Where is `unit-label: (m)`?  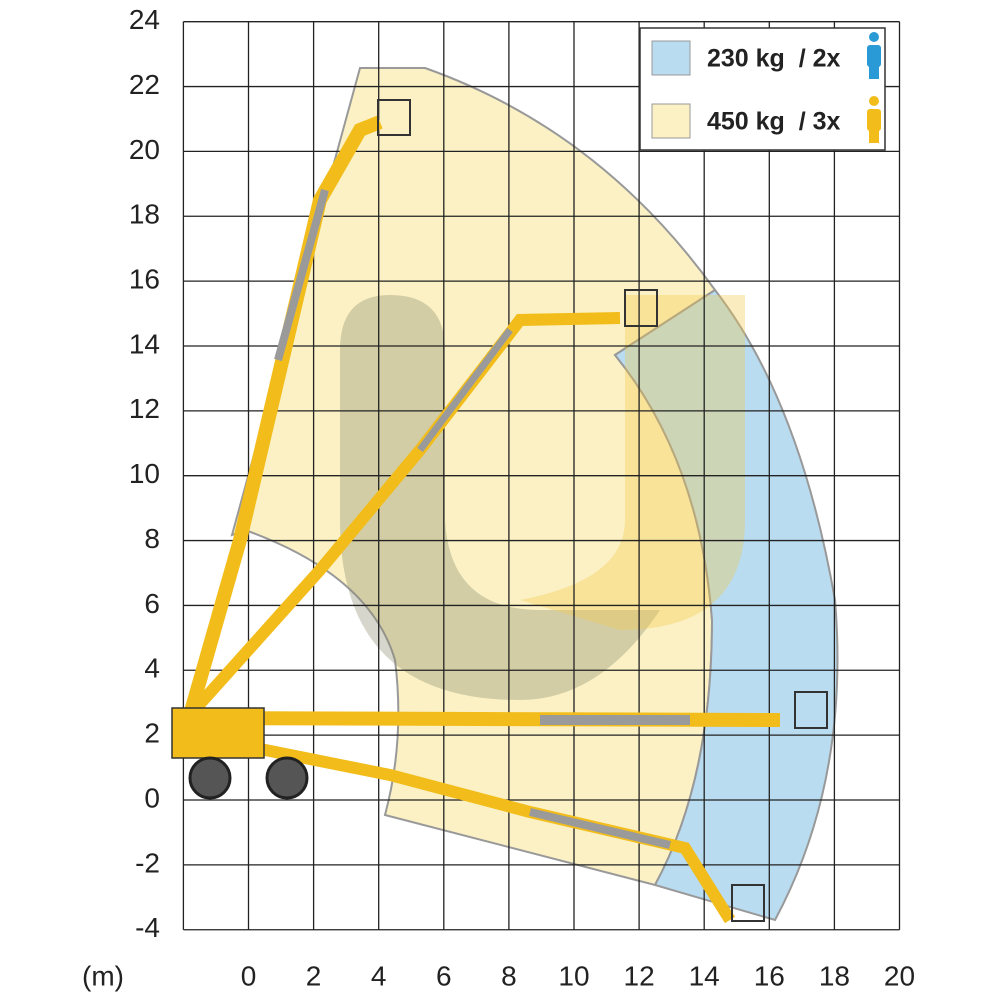
unit-label: (m) is located at coordinates (103, 975).